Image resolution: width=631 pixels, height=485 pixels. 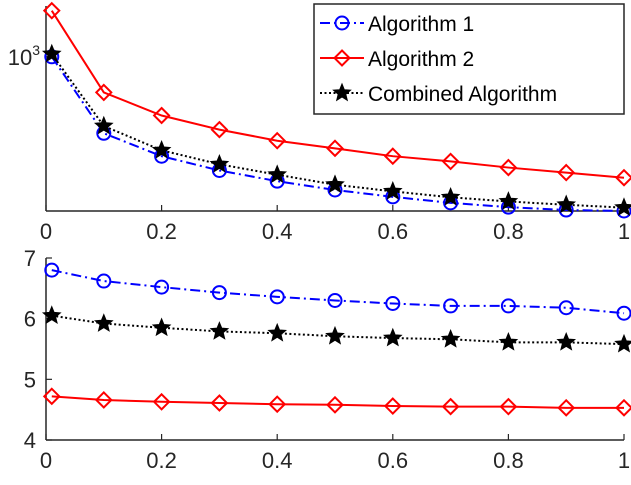 I want to click on legend: Algorithm 1 Algorithm 2 Combined Algorithm, so click(x=469, y=59).